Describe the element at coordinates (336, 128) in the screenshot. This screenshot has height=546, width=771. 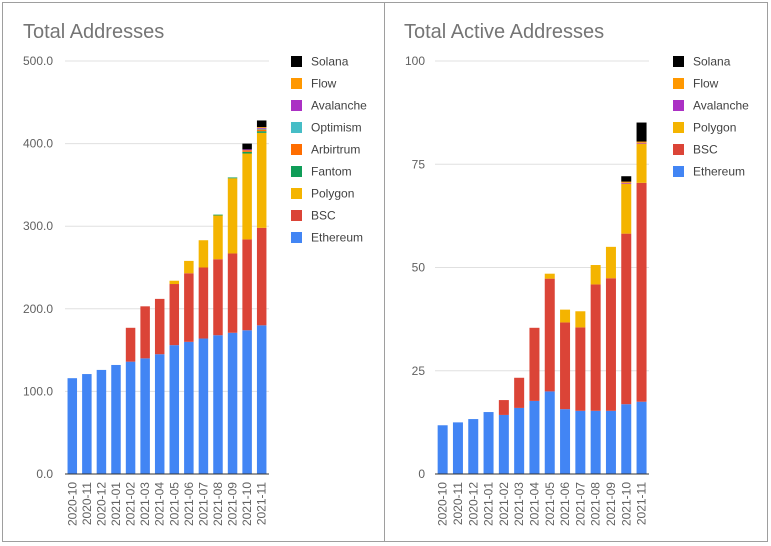
I see `legend-label-optimism: Optimism` at that location.